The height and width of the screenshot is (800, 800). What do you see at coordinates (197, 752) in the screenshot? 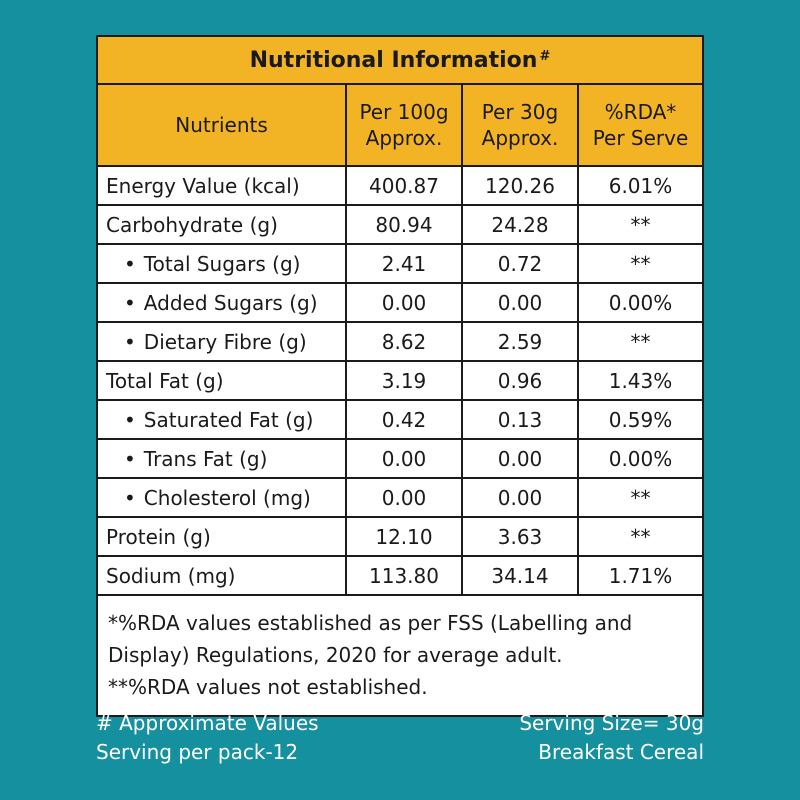
I see `serving-per-pack: Serving per pack-12` at bounding box center [197, 752].